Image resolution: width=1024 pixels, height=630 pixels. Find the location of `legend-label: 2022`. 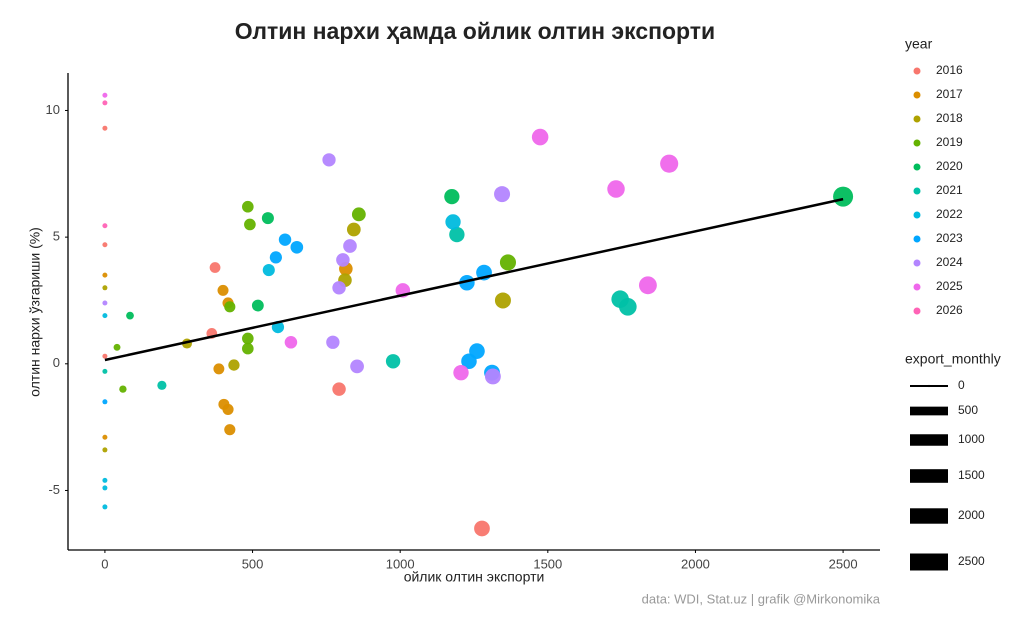

legend-label: 2022 is located at coordinates (949, 214).